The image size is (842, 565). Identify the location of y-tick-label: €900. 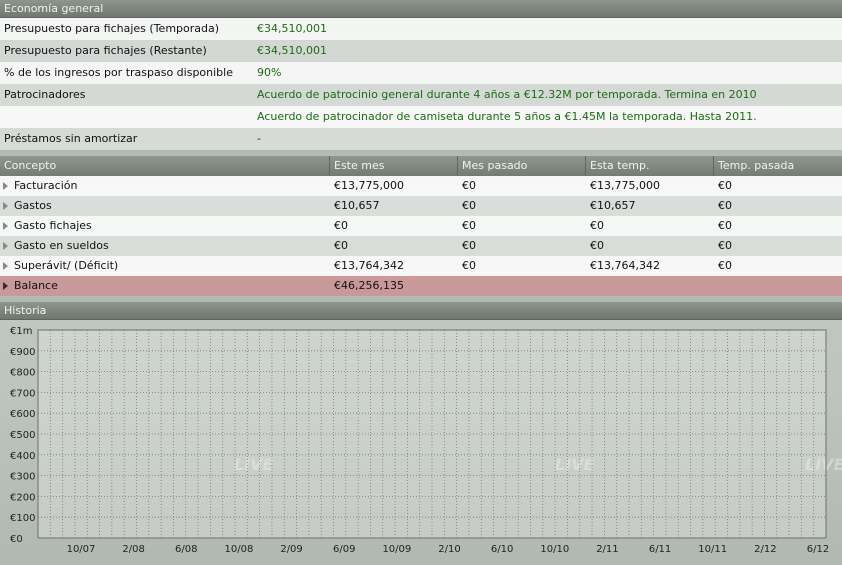
(22, 352).